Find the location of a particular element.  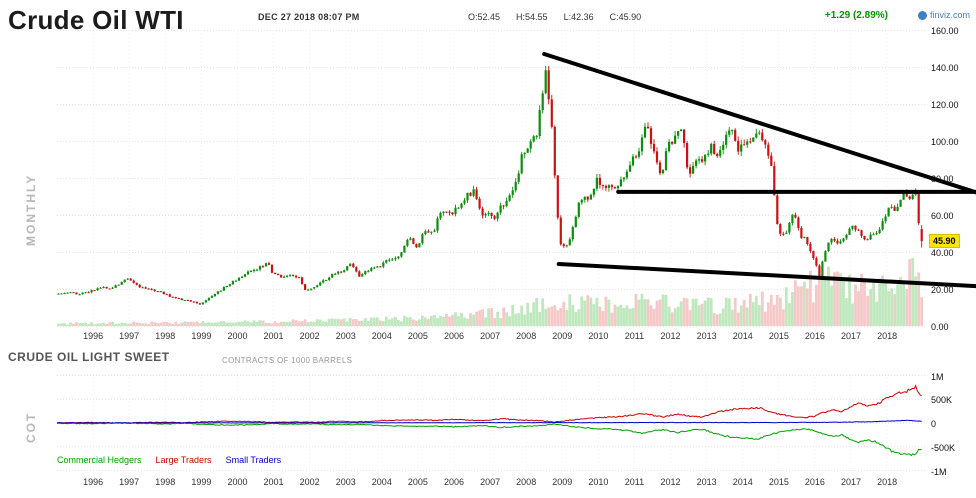

finviz-link-label: finviz.com is located at coordinates (949, 15).